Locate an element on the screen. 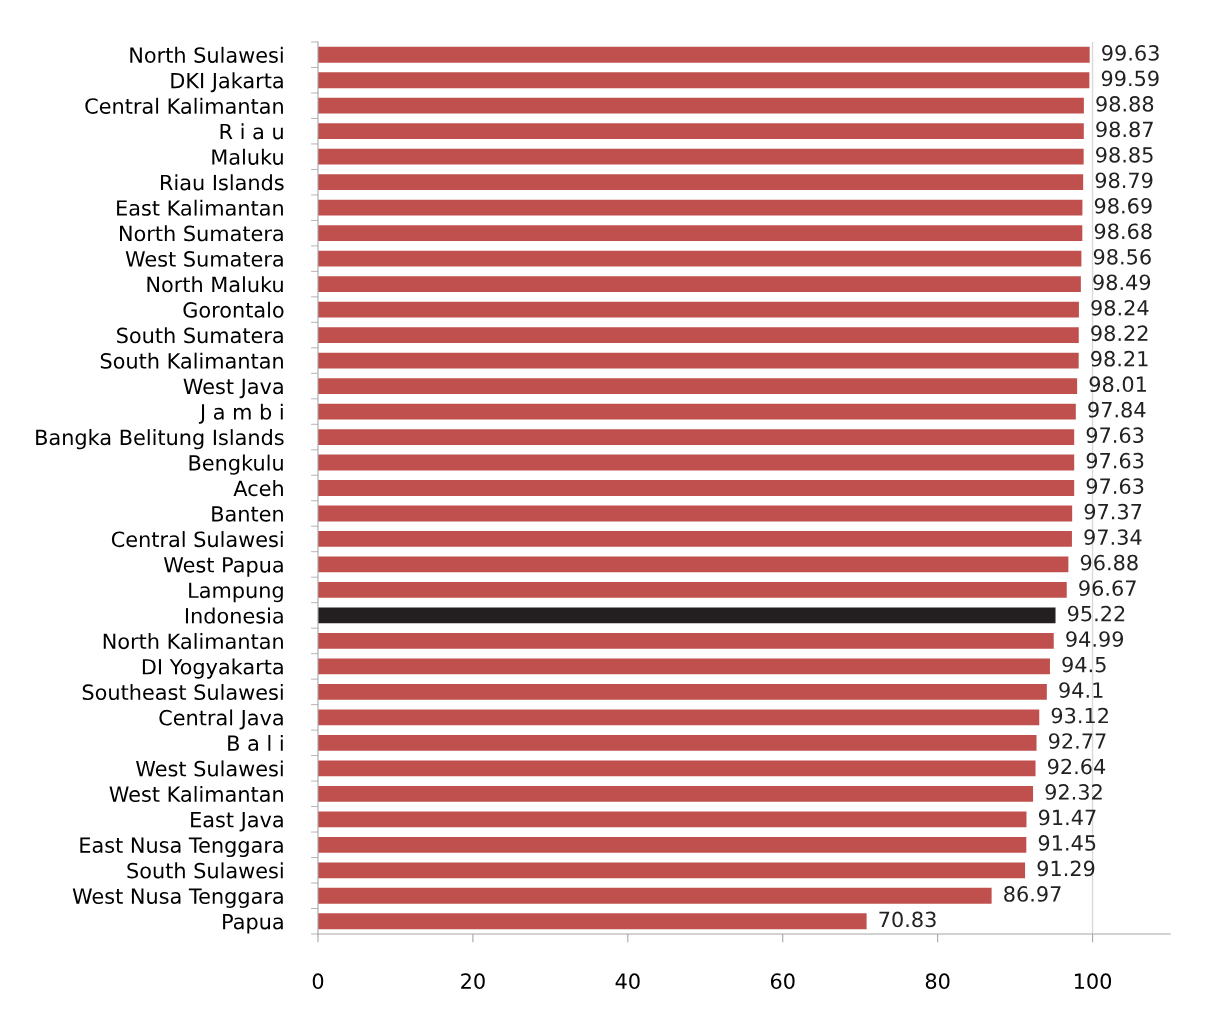  data-label: 91.47 is located at coordinates (1067, 817).